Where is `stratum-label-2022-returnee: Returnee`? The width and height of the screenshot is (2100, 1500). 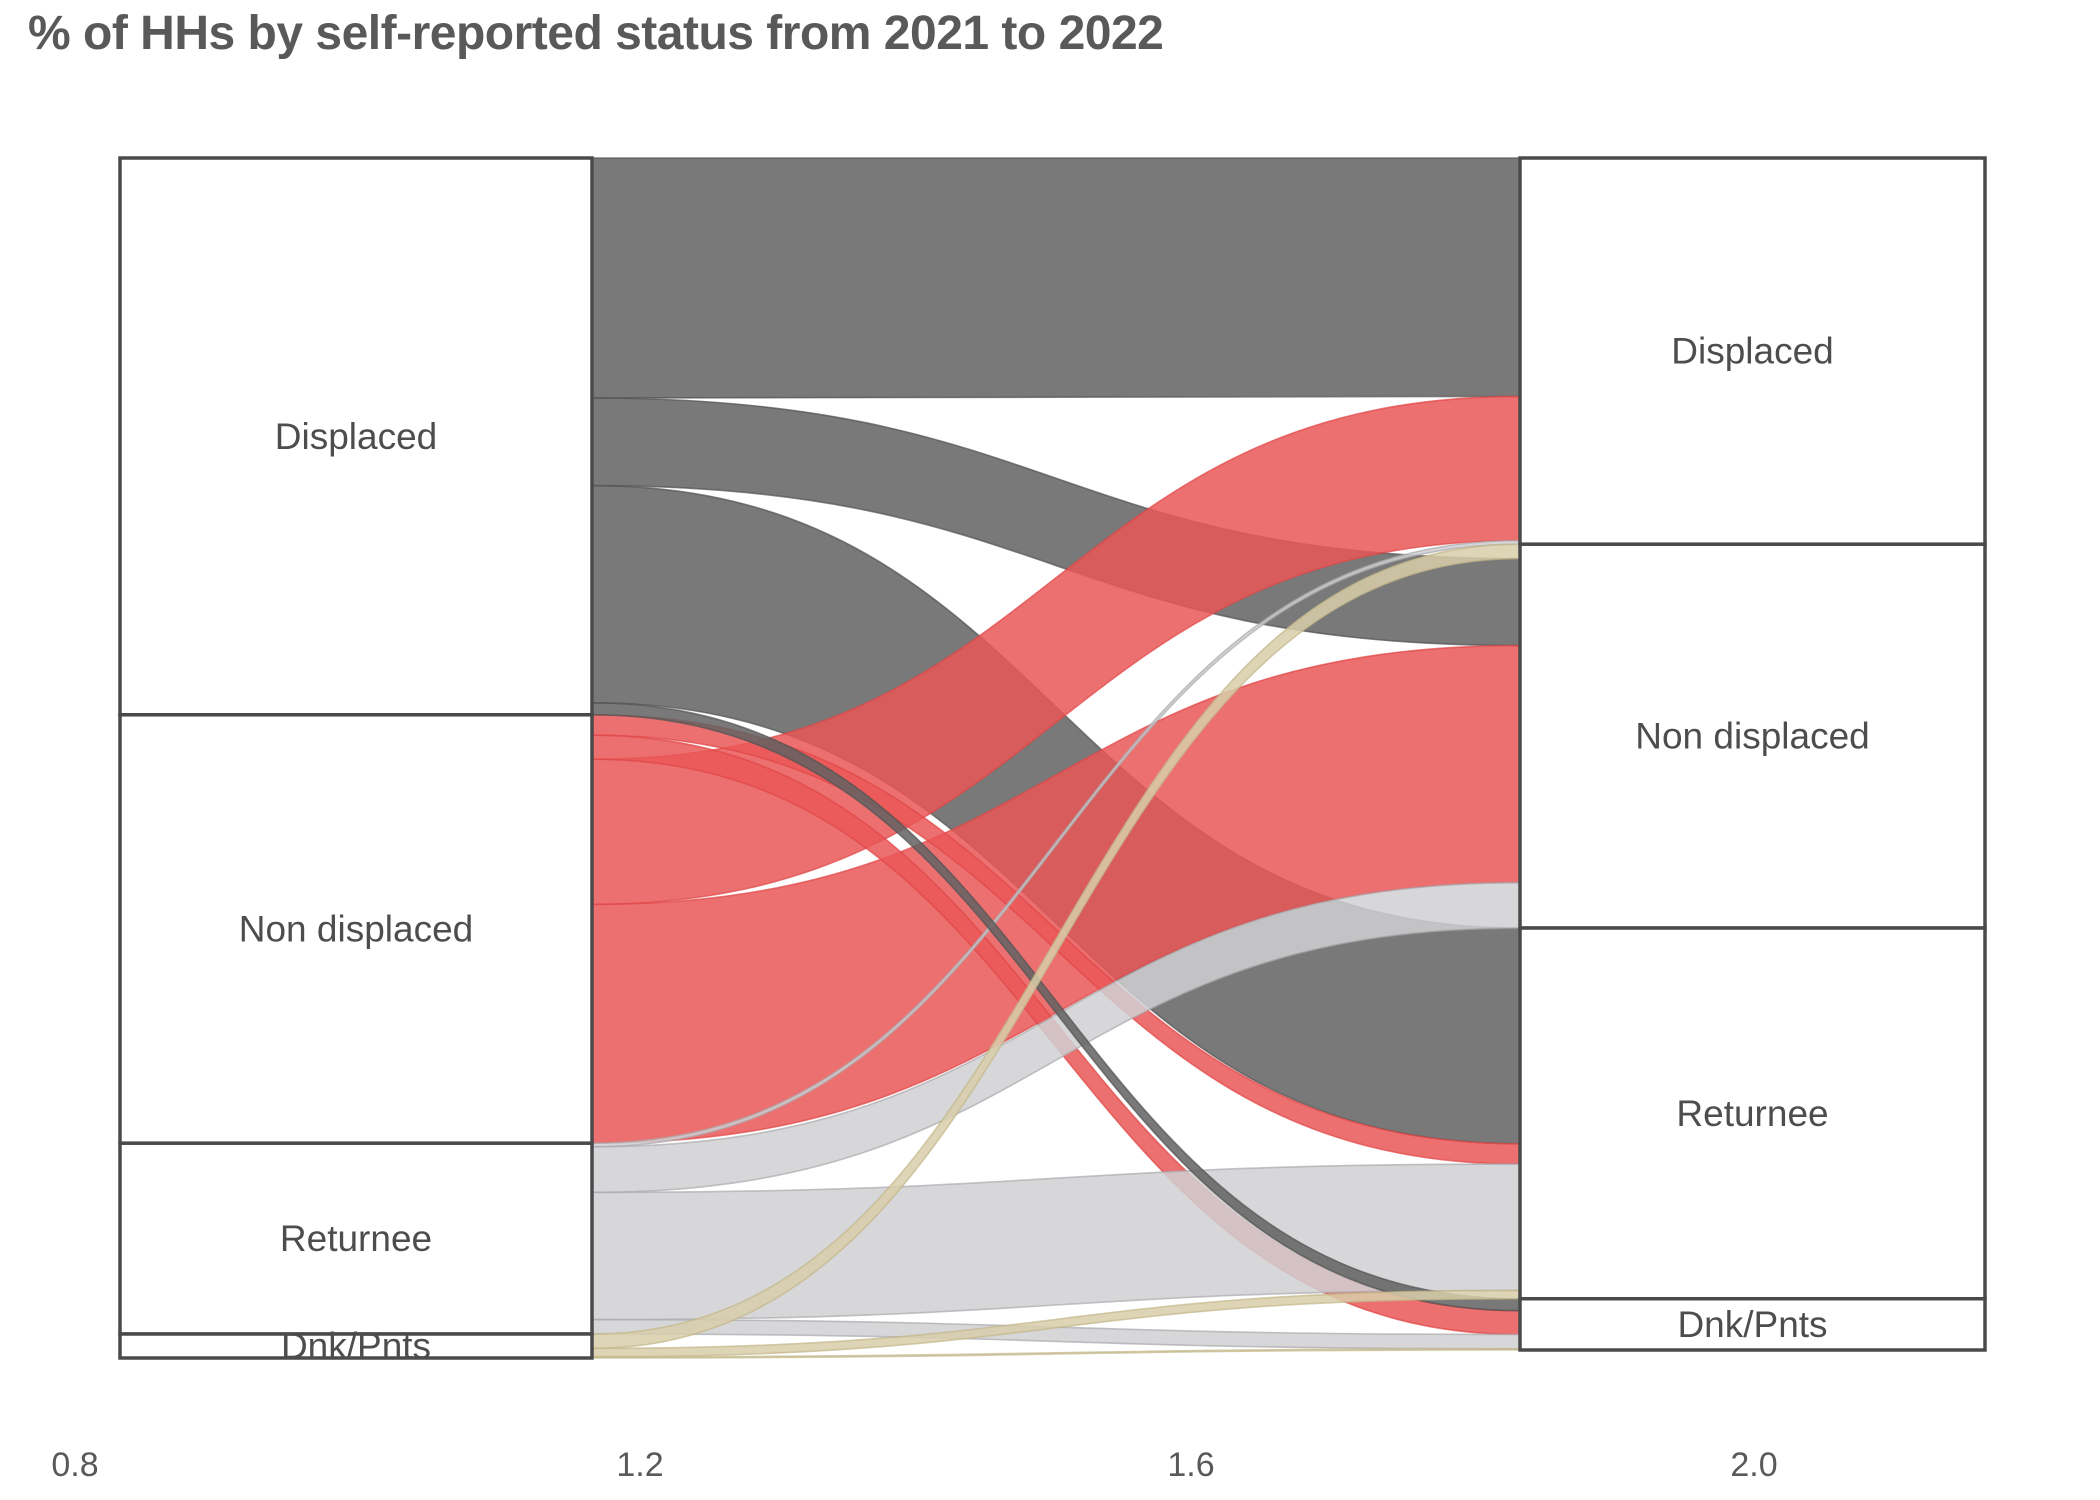 stratum-label-2022-returnee: Returnee is located at coordinates (1752, 1113).